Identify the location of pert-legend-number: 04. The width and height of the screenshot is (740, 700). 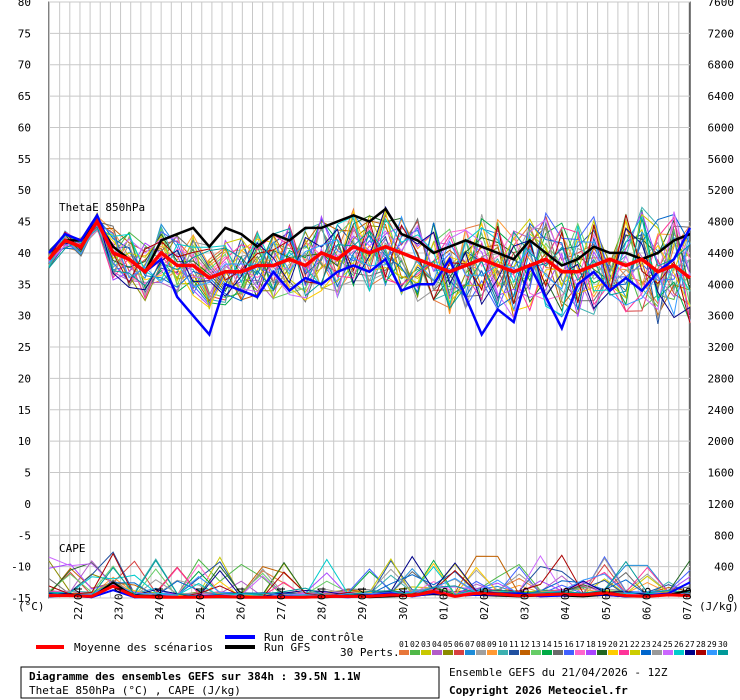
(437, 644).